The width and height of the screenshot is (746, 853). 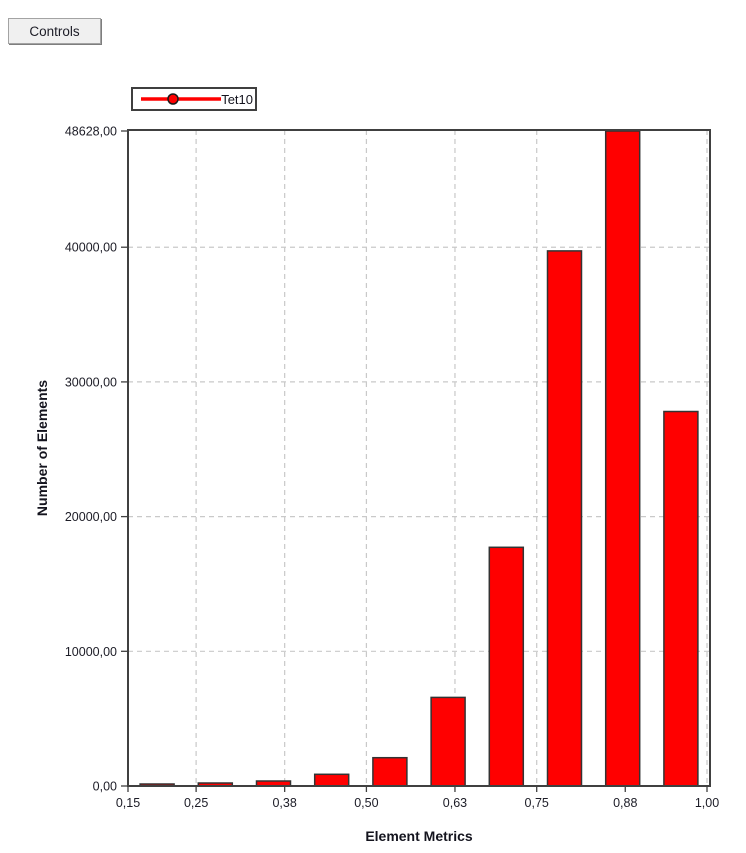 What do you see at coordinates (91, 382) in the screenshot?
I see `y-tick-label: 30000,00` at bounding box center [91, 382].